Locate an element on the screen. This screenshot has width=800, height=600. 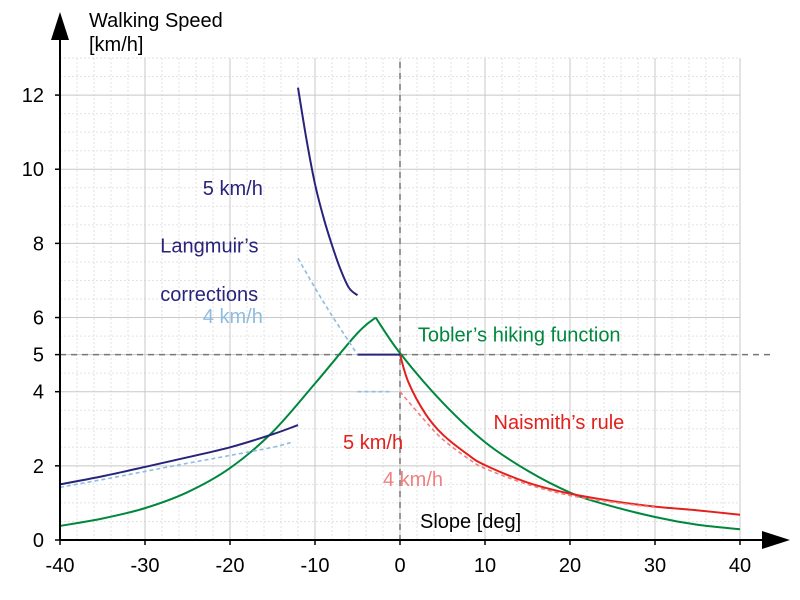
annotation-label-3: 4 km/h is located at coordinates (233, 317).